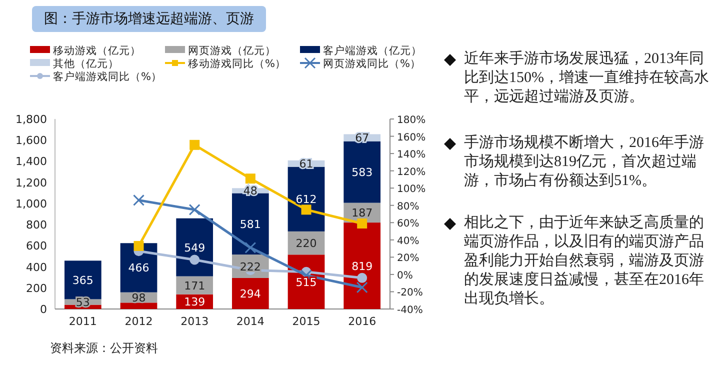 The image size is (720, 366). Describe the element at coordinates (411, 190) in the screenshot. I see `y2-tick-label: 100%` at that location.